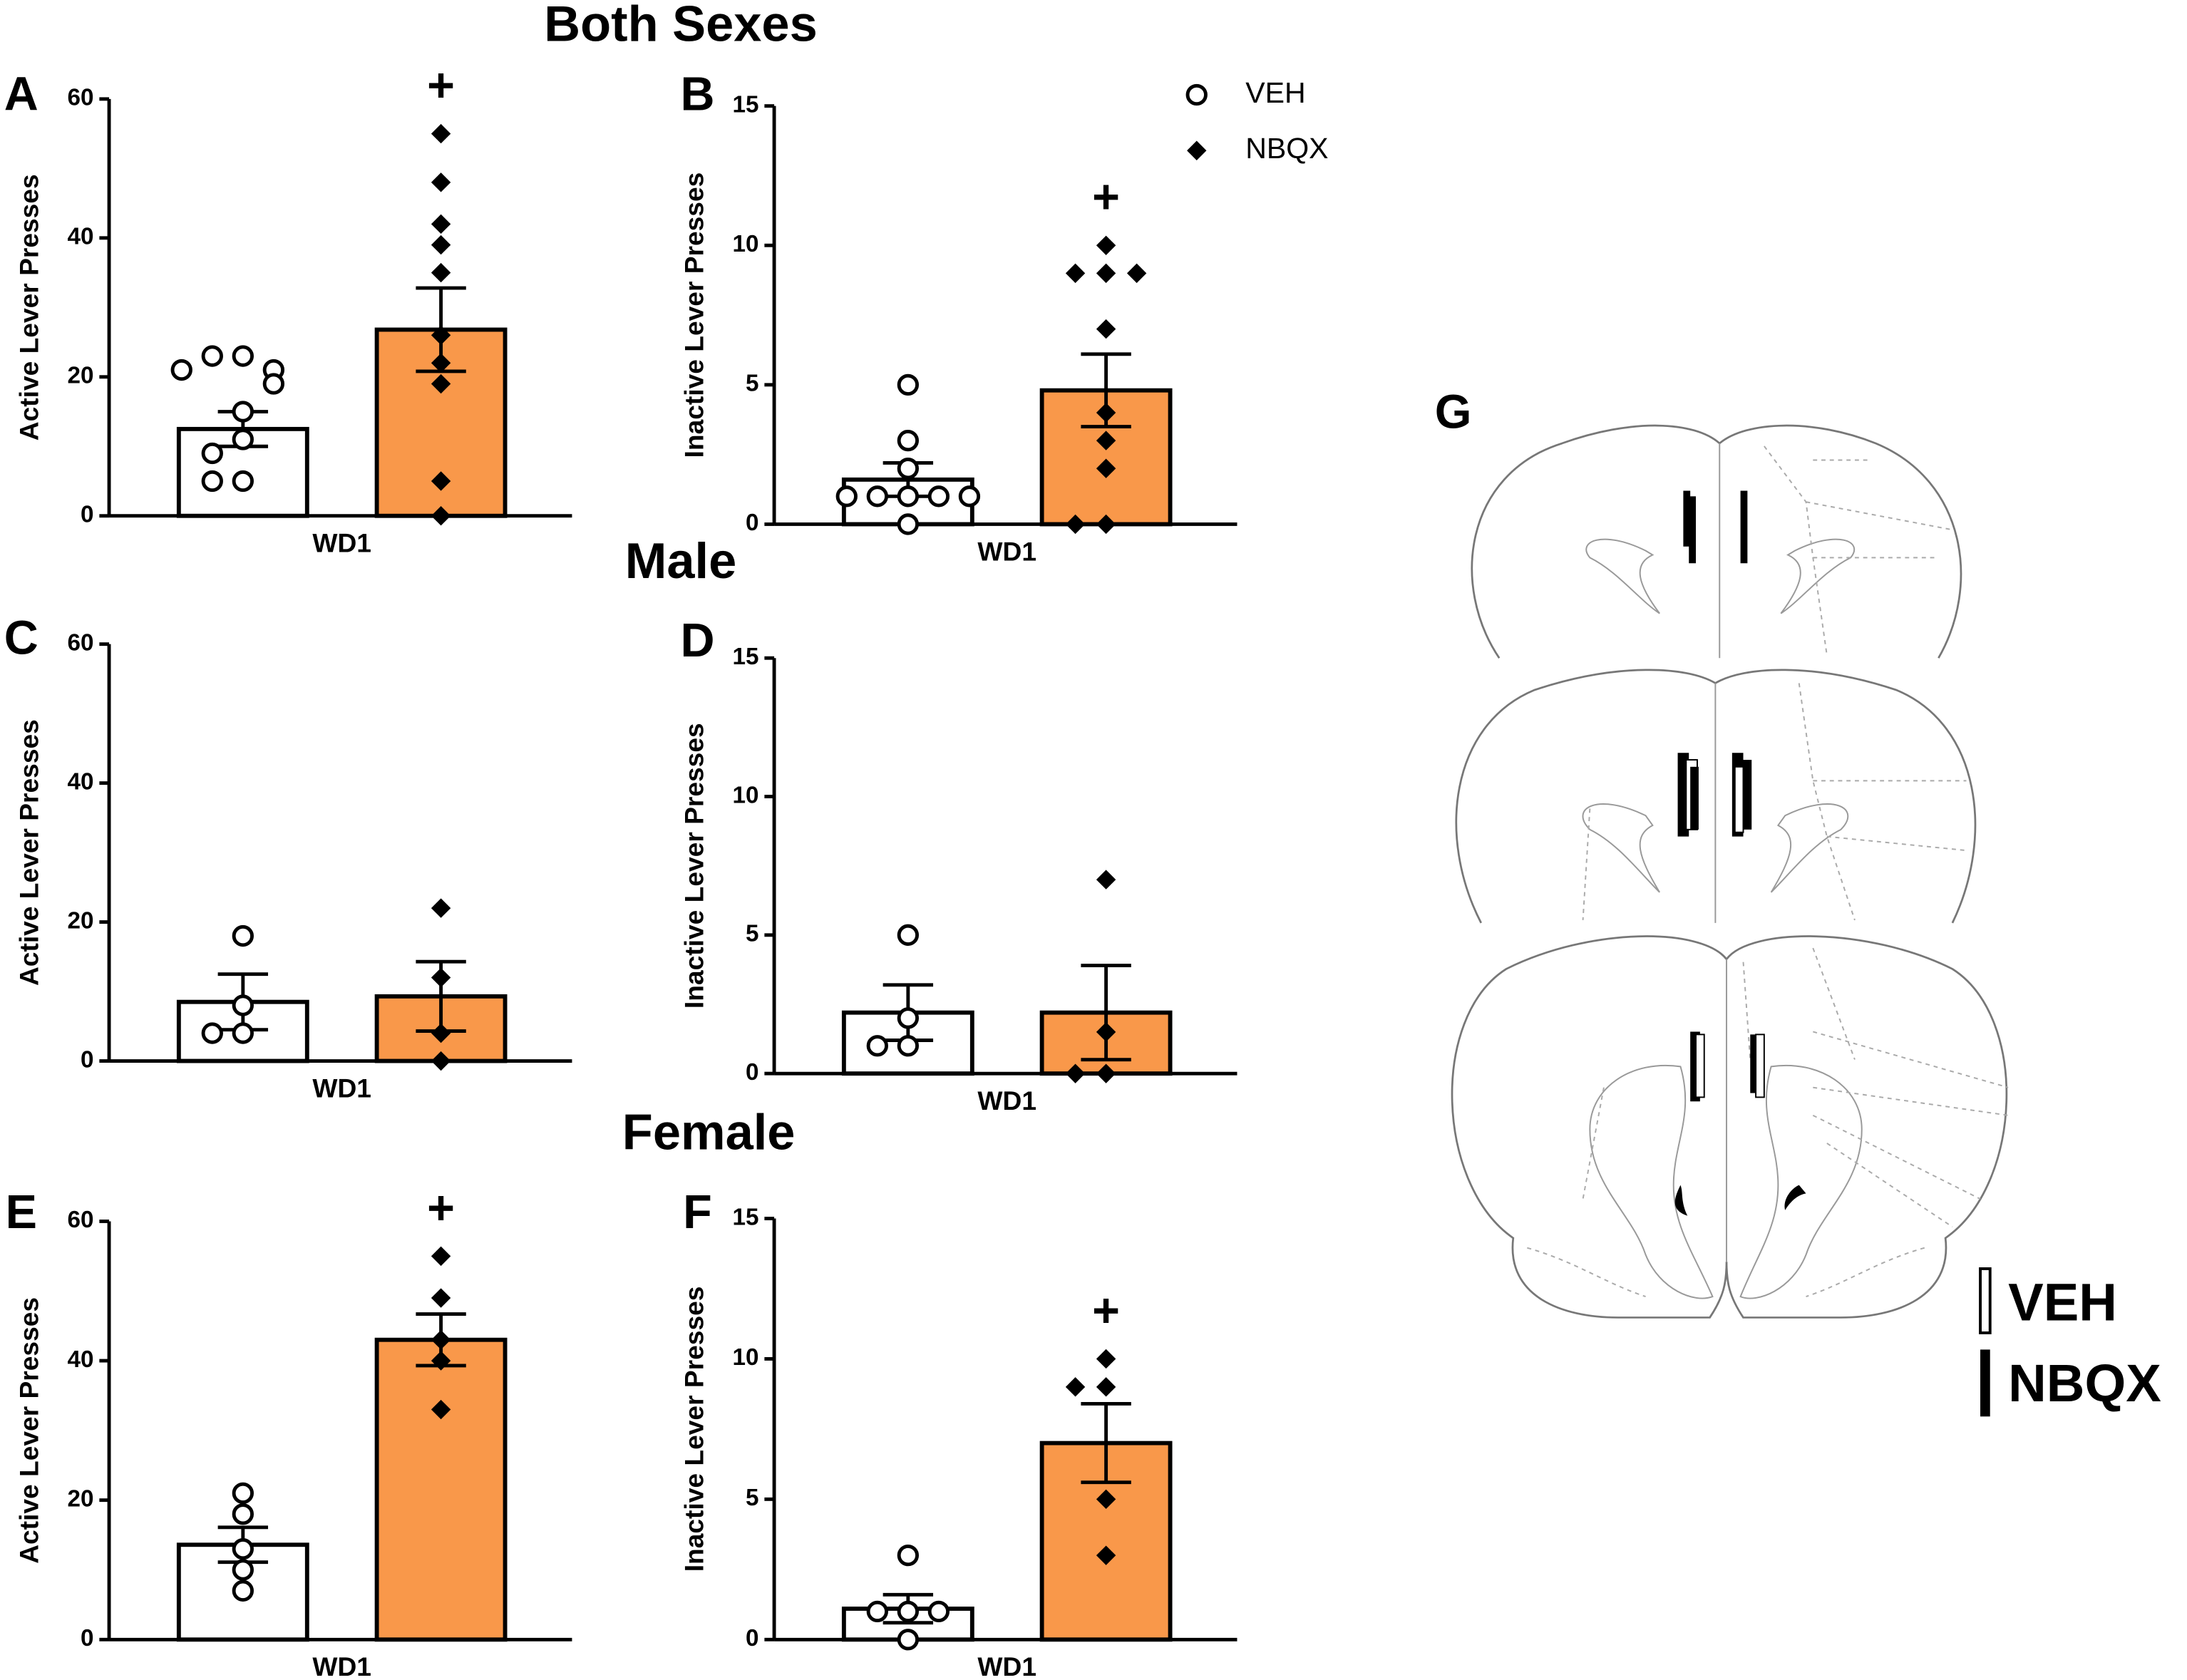 Image resolution: width=2187 pixels, height=1680 pixels. Describe the element at coordinates (680, 26) in the screenshot. I see `section-title: Both Sexes` at that location.